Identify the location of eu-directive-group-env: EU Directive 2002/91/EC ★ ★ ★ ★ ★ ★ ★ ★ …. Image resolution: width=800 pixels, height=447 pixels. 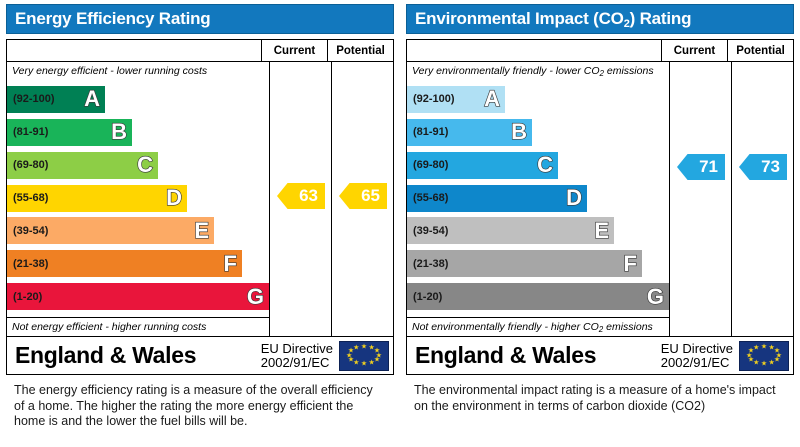
(724, 355).